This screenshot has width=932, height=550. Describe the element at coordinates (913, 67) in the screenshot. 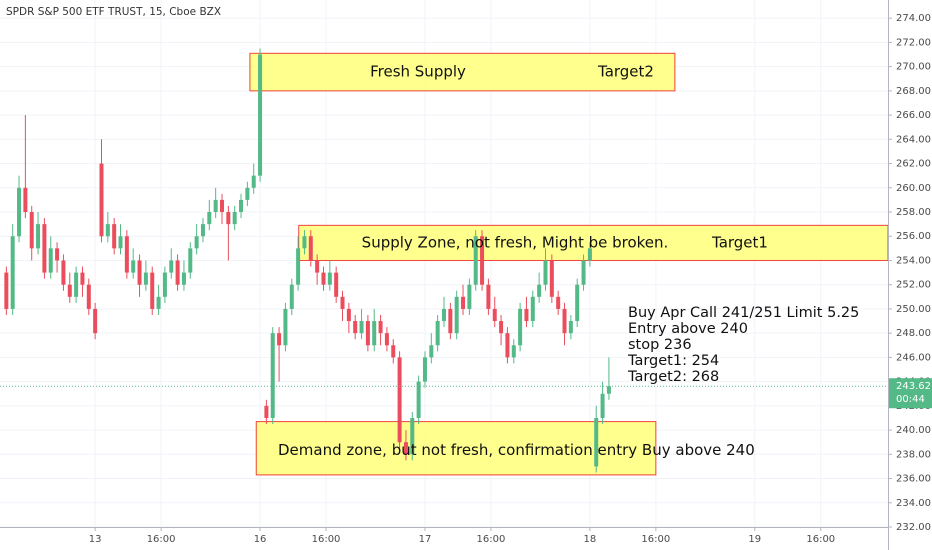

I see `y-tick-label: 270.00` at that location.